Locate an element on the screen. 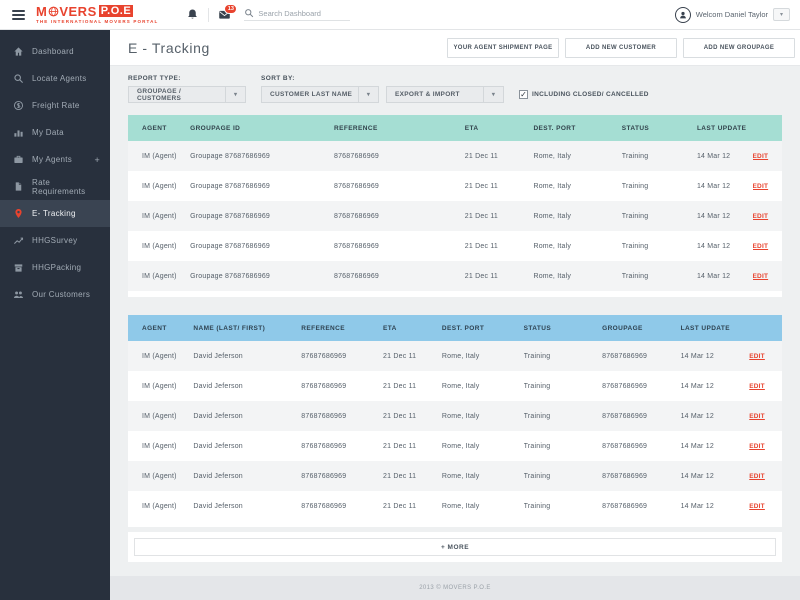 The width and height of the screenshot is (800, 600). chart-bar-icon is located at coordinates (18, 132).